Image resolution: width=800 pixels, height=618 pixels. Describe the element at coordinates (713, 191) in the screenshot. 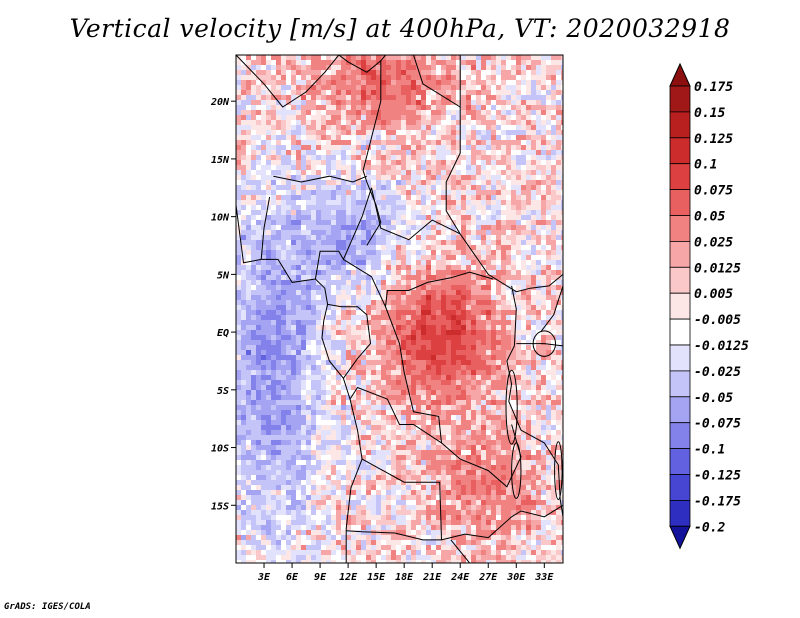

I see `colorbar-label: 0.075` at that location.